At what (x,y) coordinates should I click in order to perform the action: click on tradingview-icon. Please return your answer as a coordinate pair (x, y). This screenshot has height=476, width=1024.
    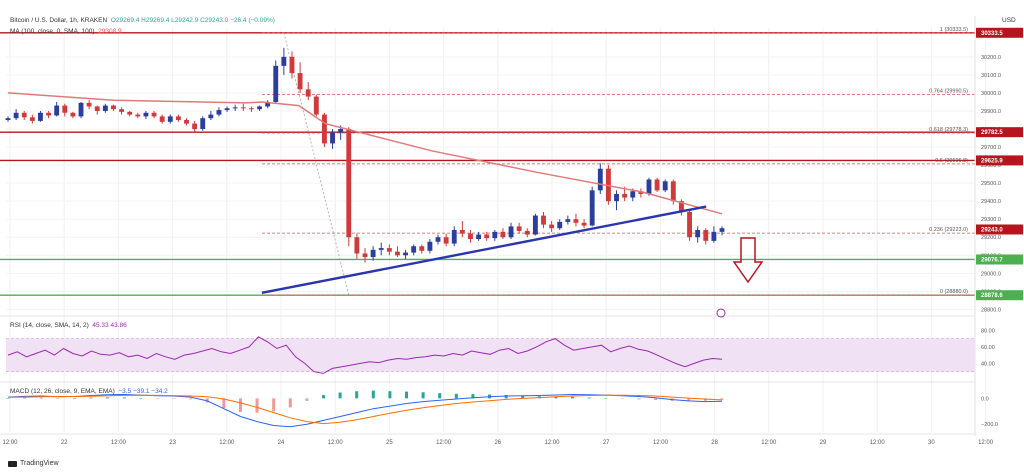
    Looking at the image, I should click on (12, 463).